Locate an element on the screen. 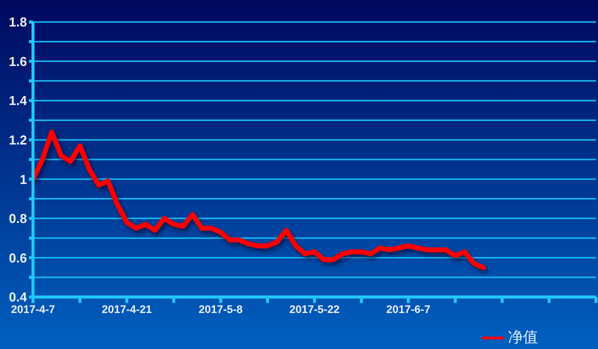 Image resolution: width=598 pixels, height=349 pixels. y-tick-label: 1 is located at coordinates (23, 179).